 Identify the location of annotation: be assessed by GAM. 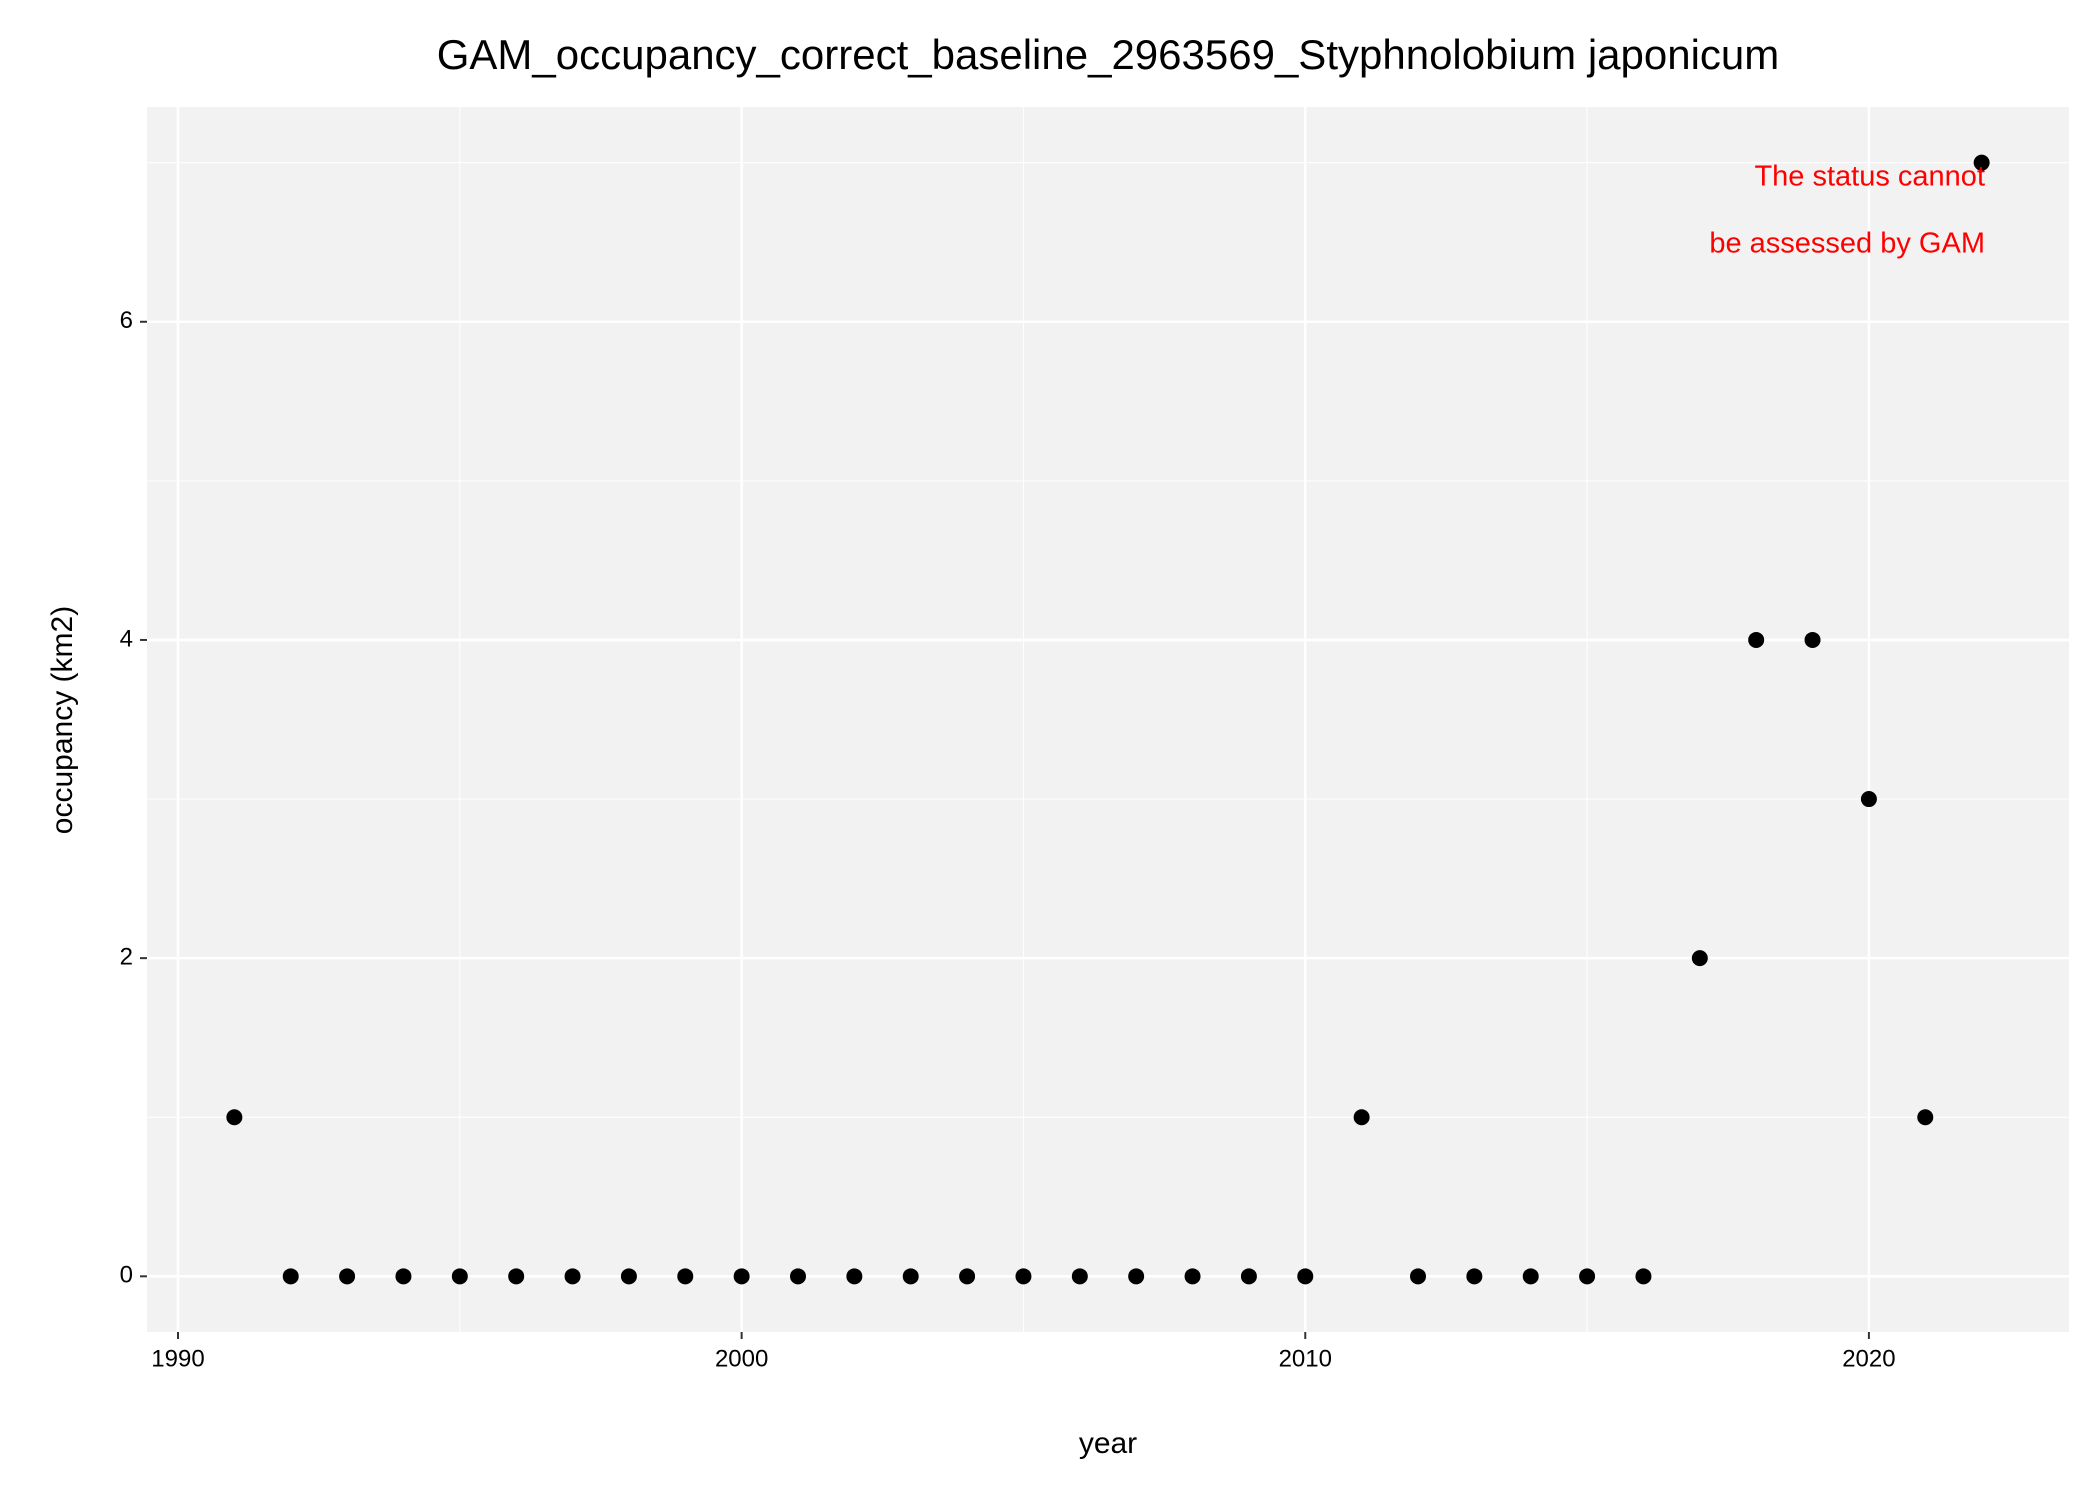
(1847, 244).